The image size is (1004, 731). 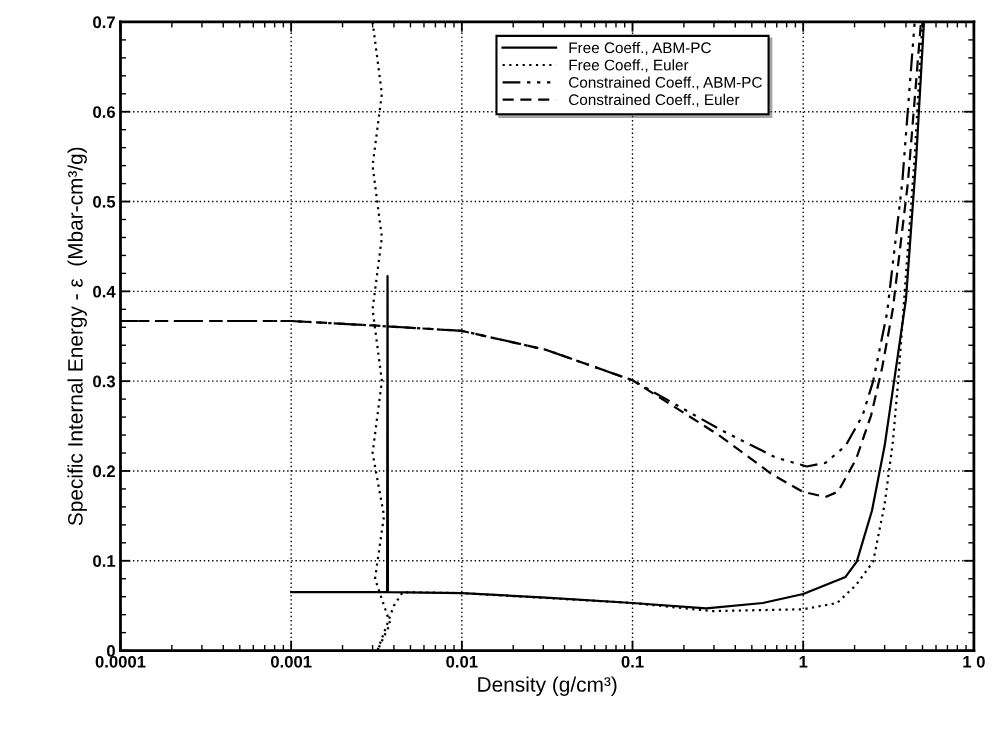 What do you see at coordinates (104, 112) in the screenshot?
I see `y-tick-label: 0.6` at bounding box center [104, 112].